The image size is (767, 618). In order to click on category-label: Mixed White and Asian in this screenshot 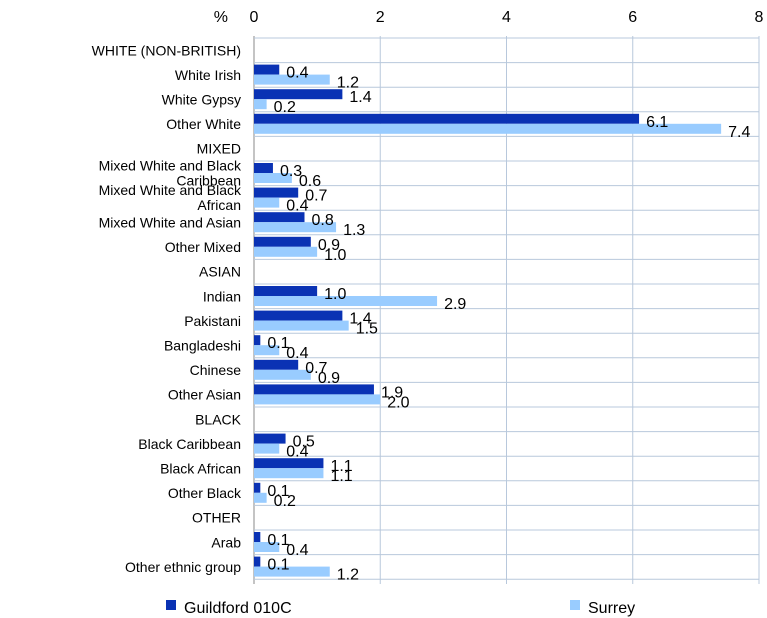, I will do `click(170, 223)`.